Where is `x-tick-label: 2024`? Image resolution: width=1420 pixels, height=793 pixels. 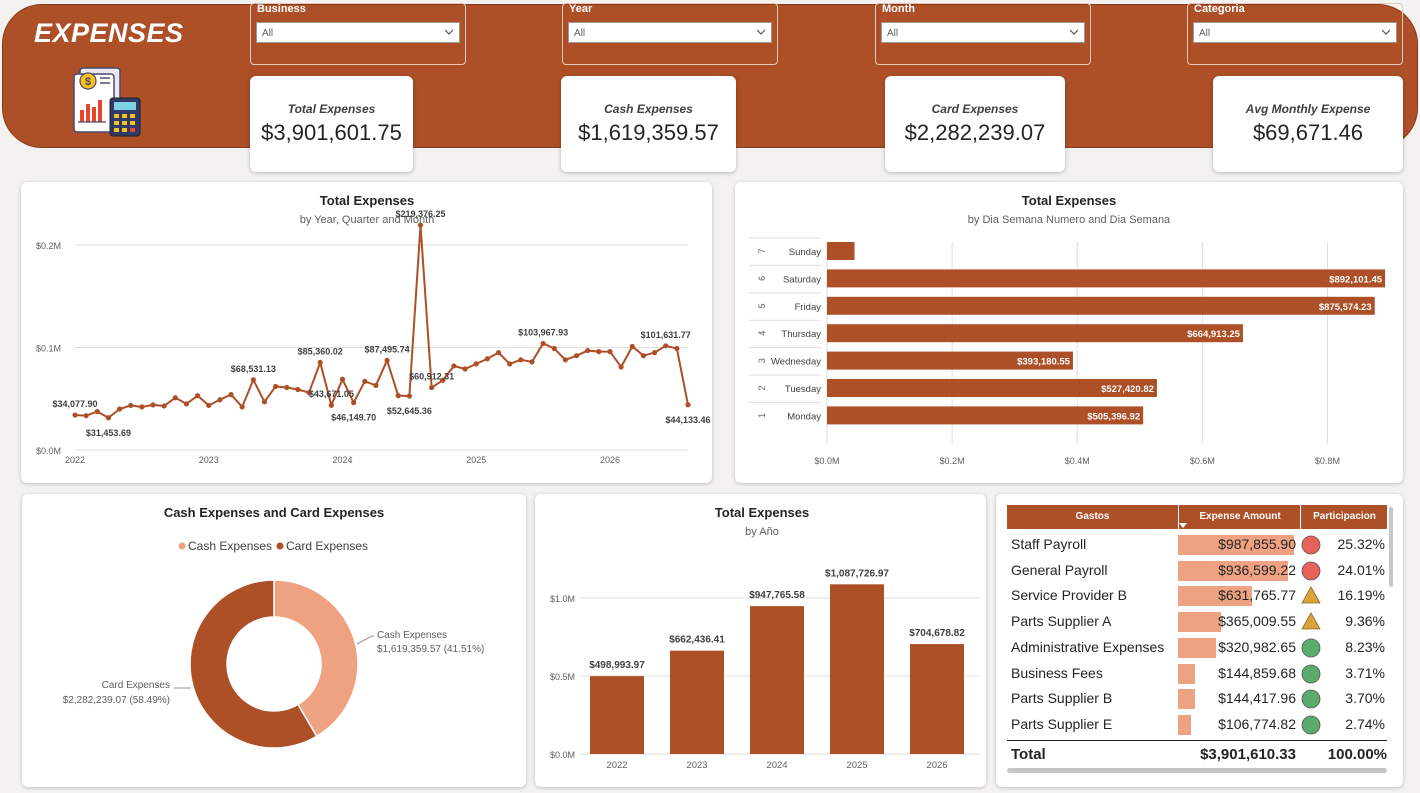 x-tick-label: 2024 is located at coordinates (776, 765).